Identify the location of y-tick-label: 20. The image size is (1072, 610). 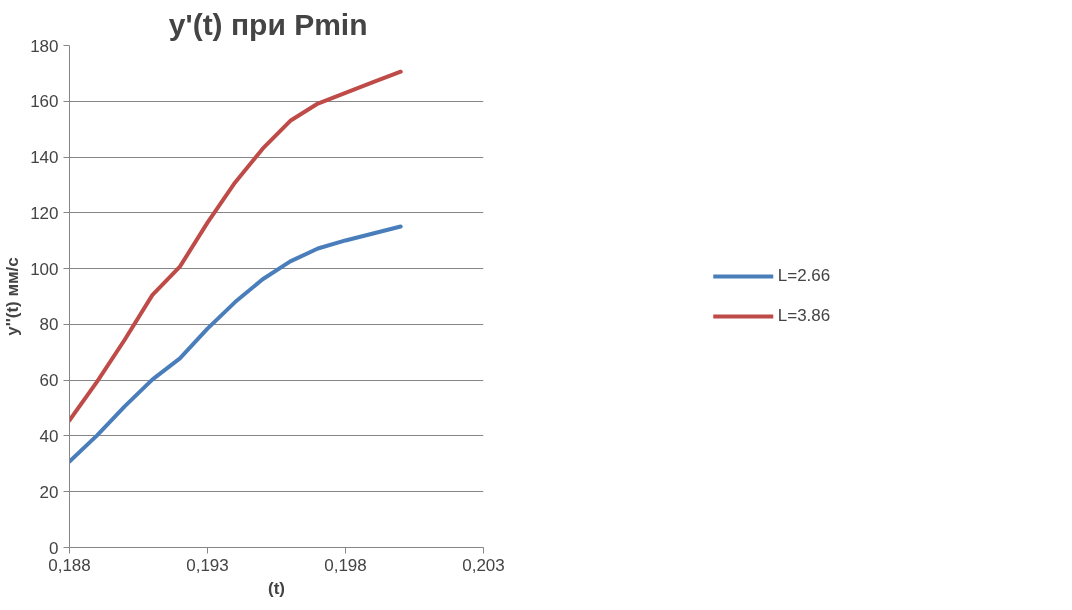
(49, 492).